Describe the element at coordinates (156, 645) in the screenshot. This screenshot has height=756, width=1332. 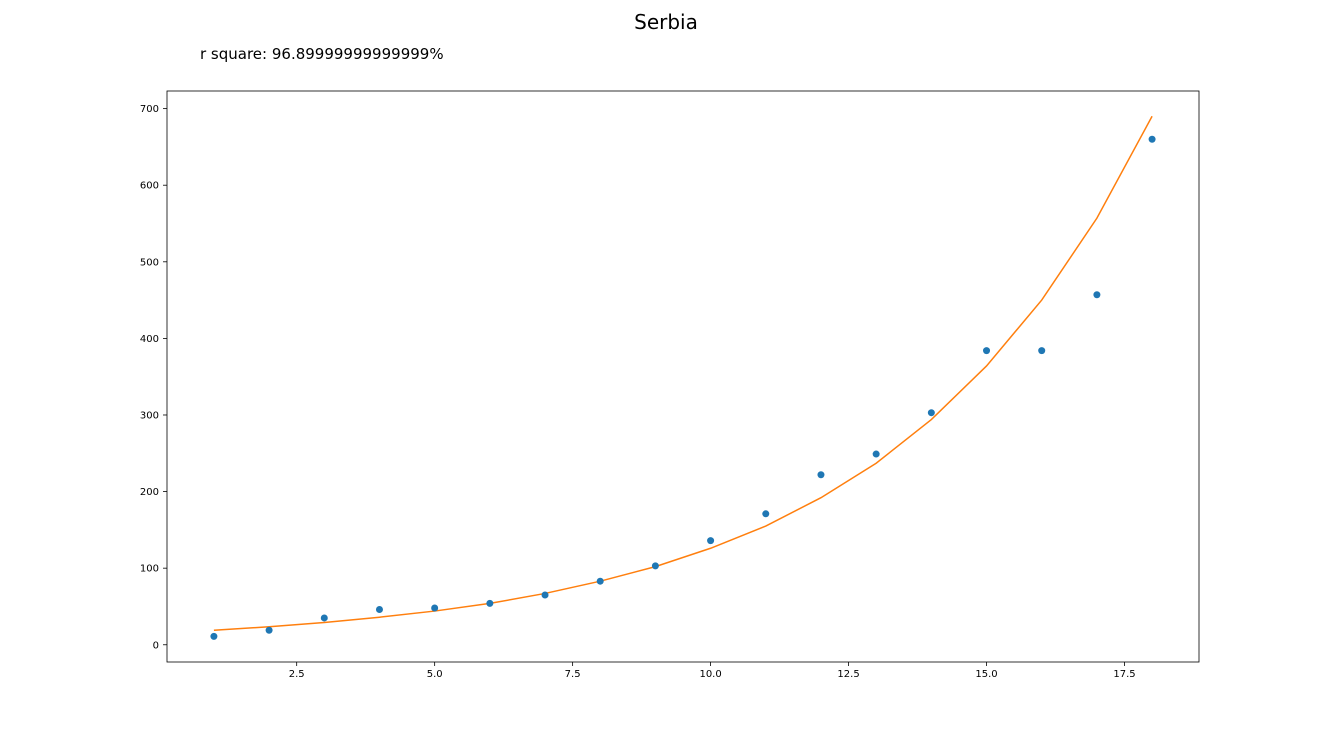
I see `y-tick-label: 0` at that location.